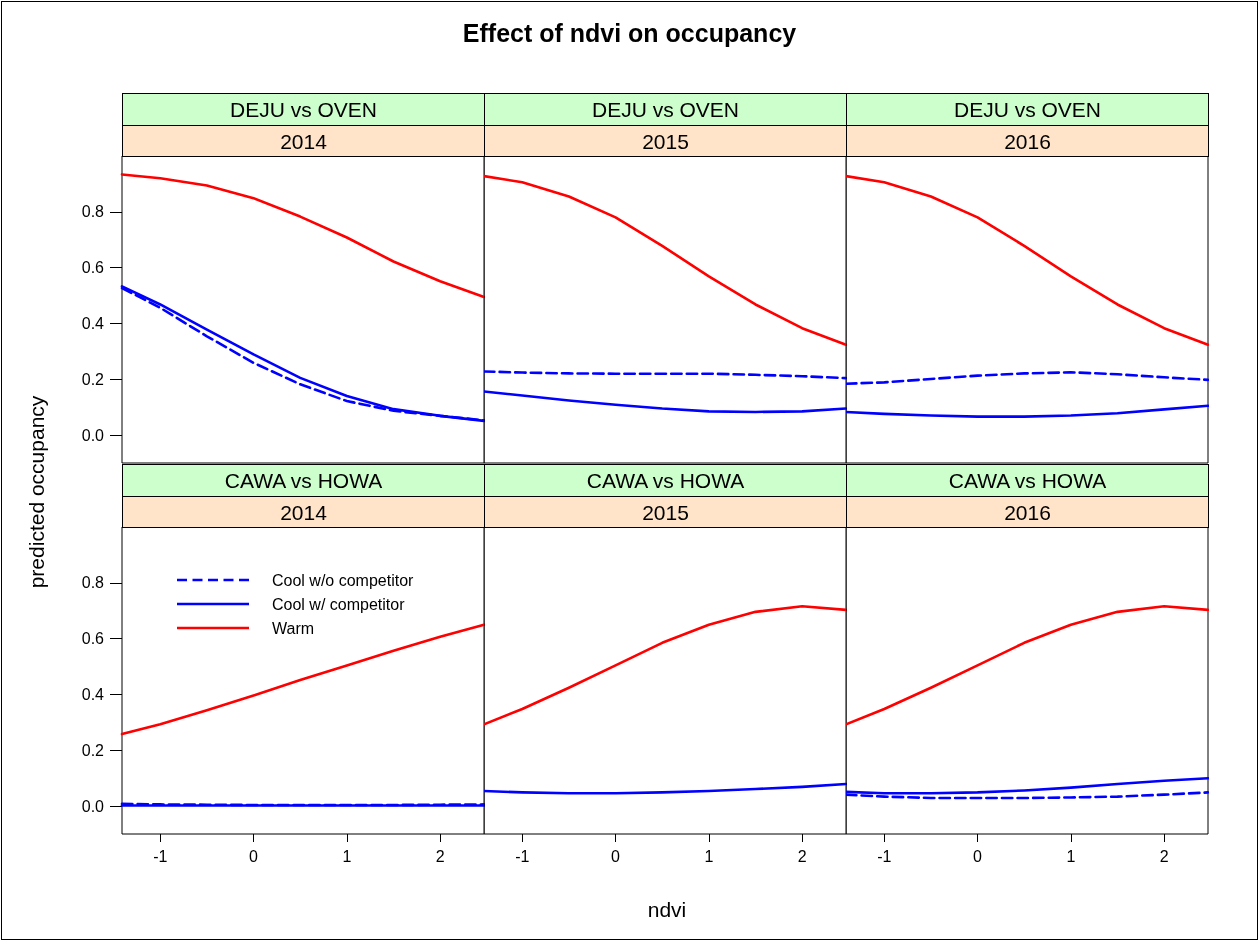  Describe the element at coordinates (339, 604) in the screenshot. I see `legend-label: Cool w/ competitor` at that location.